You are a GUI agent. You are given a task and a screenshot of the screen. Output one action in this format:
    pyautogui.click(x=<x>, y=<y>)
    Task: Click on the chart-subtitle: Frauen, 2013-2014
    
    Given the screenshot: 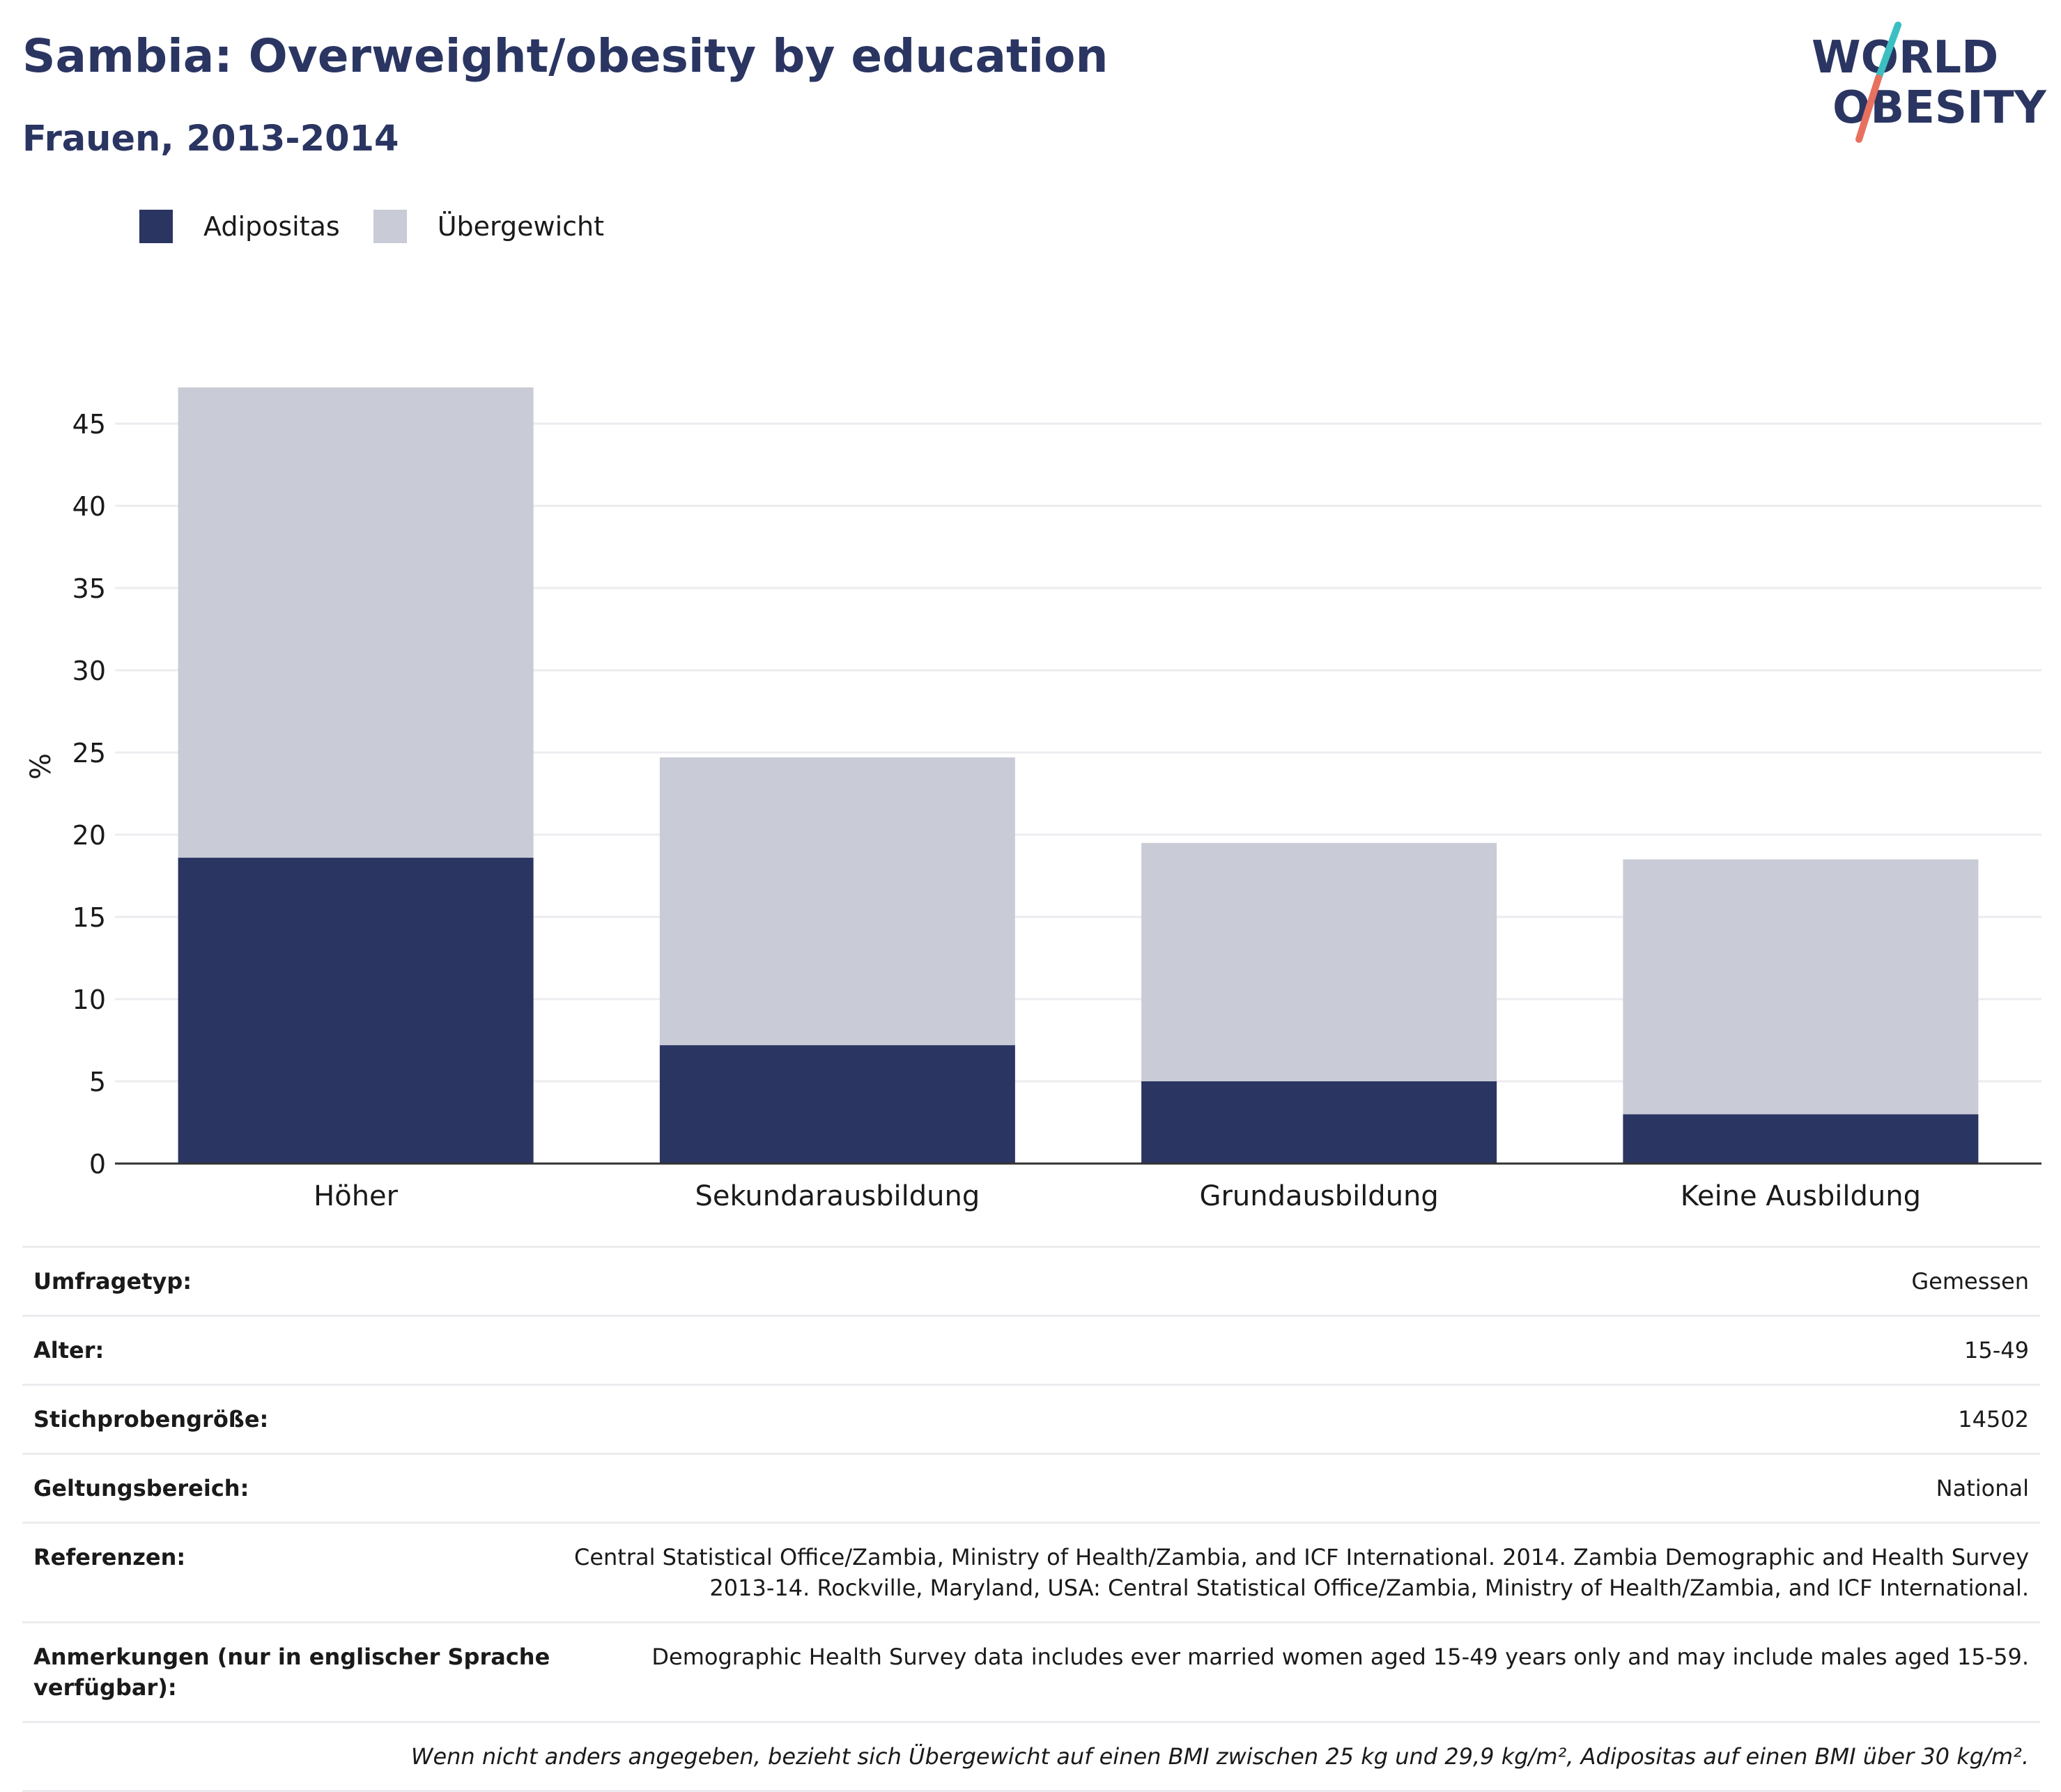 What is the action you would take?
    pyautogui.click(x=210, y=139)
    